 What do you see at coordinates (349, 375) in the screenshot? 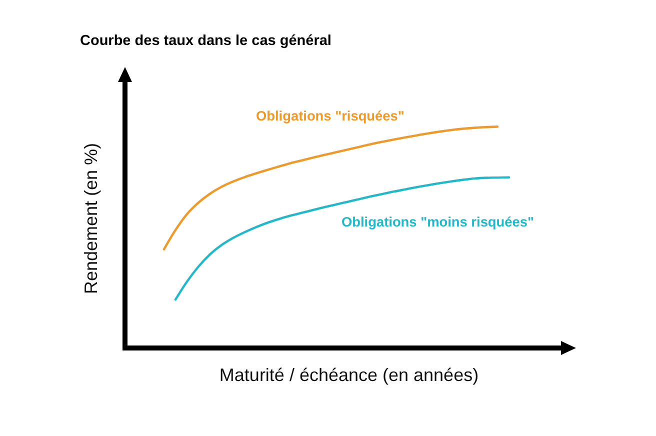
I see `x-axis-title: Maturité / échéance (en années)` at bounding box center [349, 375].